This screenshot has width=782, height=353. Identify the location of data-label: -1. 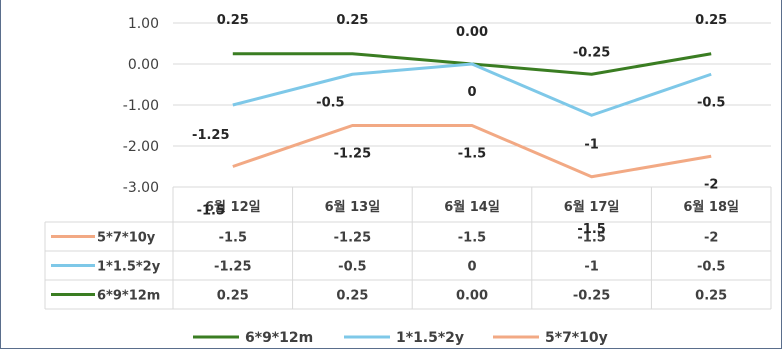
(591, 144).